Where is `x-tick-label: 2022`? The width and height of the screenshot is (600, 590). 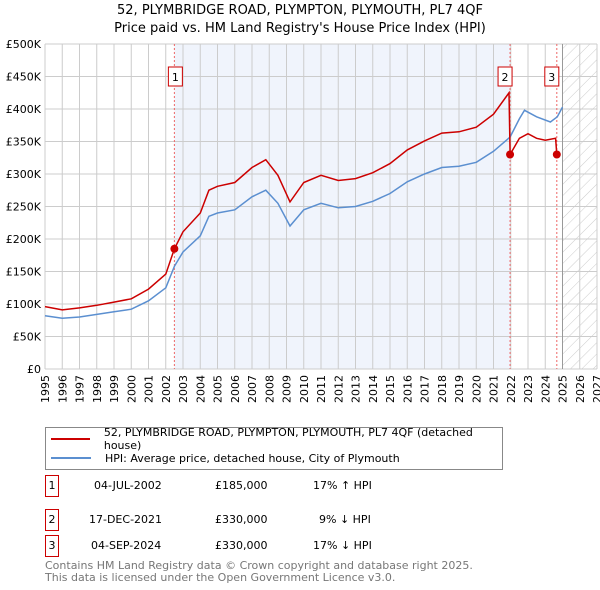 x-tick-label: 2022 is located at coordinates (511, 389).